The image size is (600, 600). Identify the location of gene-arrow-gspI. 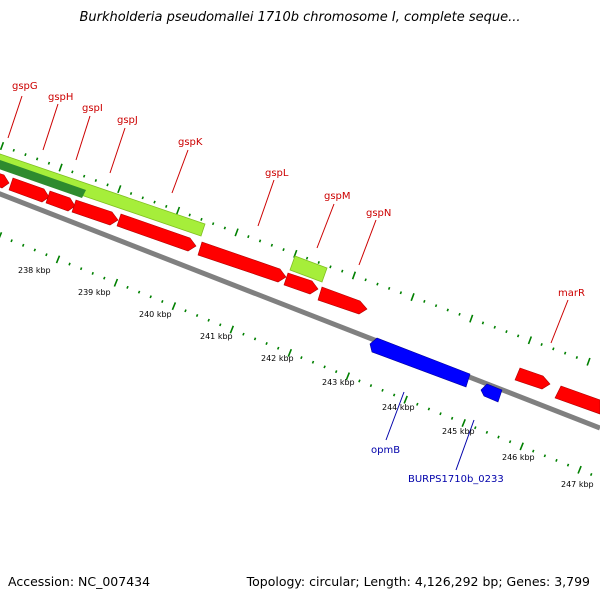
(95, 212).